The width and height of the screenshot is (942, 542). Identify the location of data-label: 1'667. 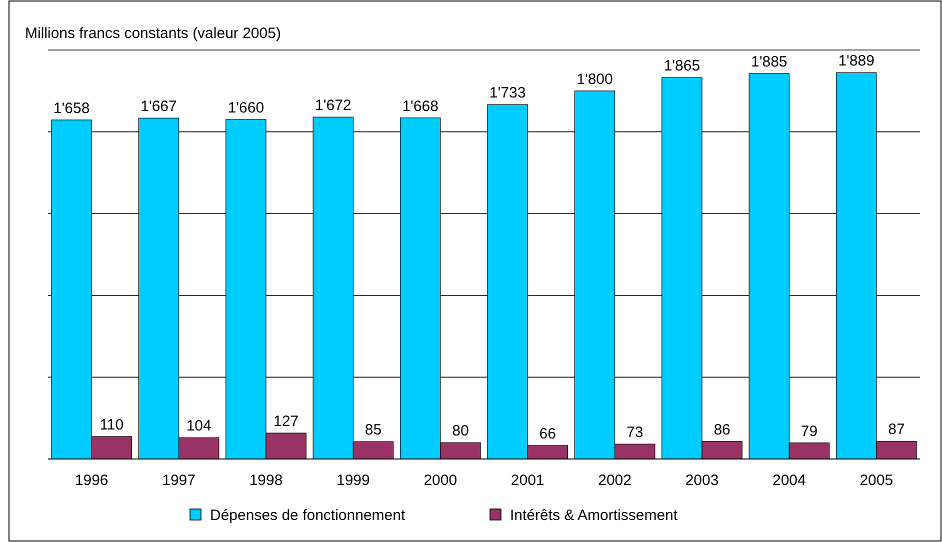
(158, 107).